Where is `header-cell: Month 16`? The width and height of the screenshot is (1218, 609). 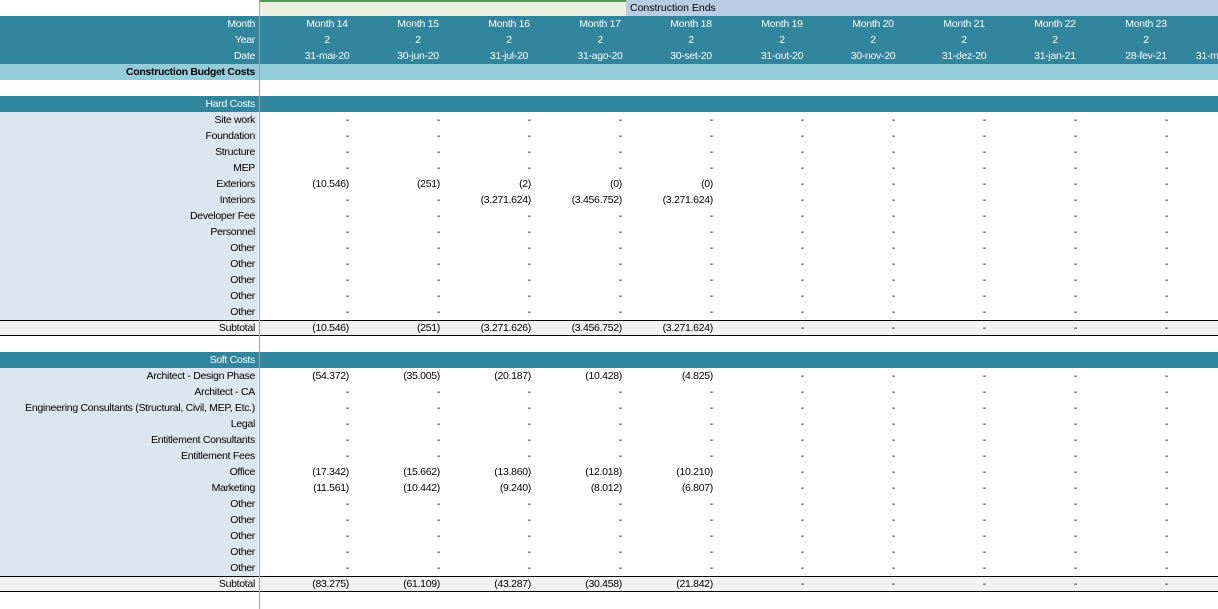
header-cell: Month 16 is located at coordinates (509, 24).